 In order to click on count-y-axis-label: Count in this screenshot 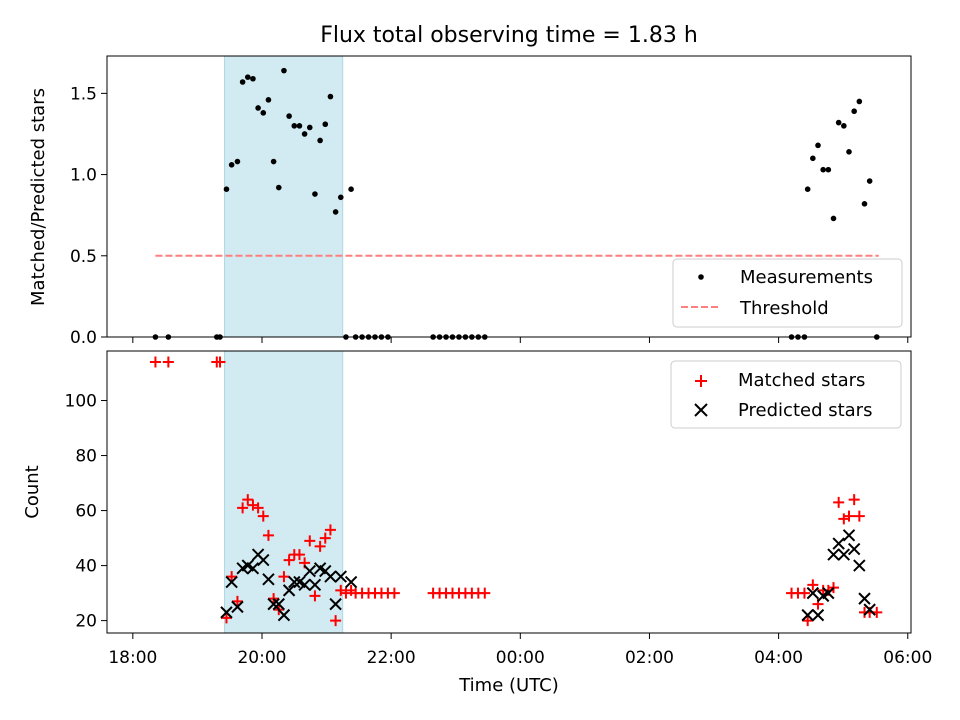, I will do `click(32, 491)`.